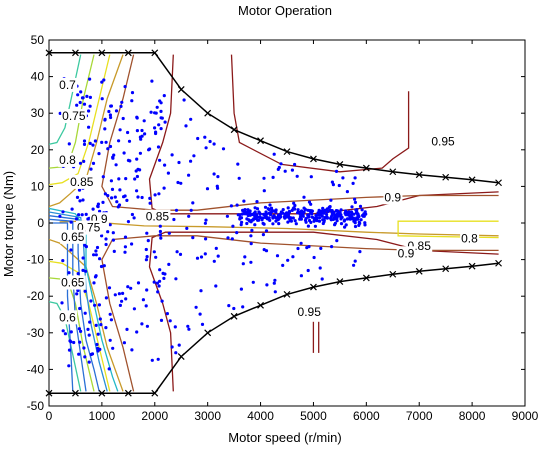  I want to click on x-tick-label: 0, so click(49, 416).